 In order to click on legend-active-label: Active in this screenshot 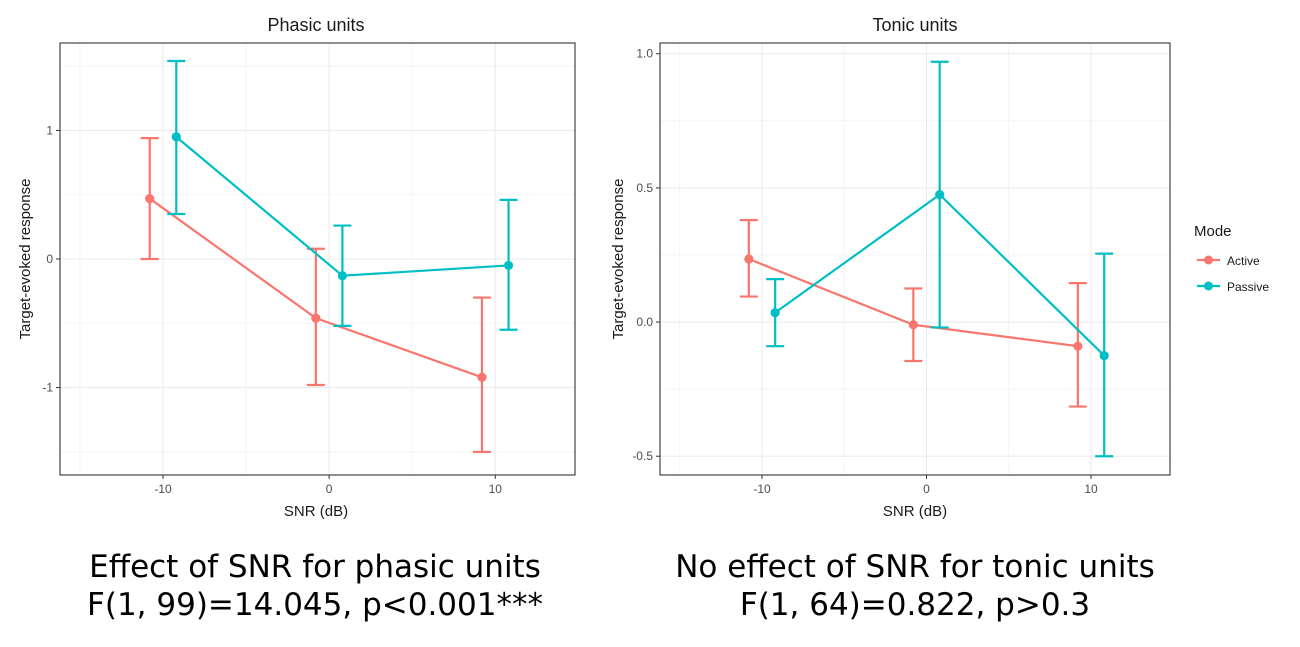, I will do `click(1243, 261)`.